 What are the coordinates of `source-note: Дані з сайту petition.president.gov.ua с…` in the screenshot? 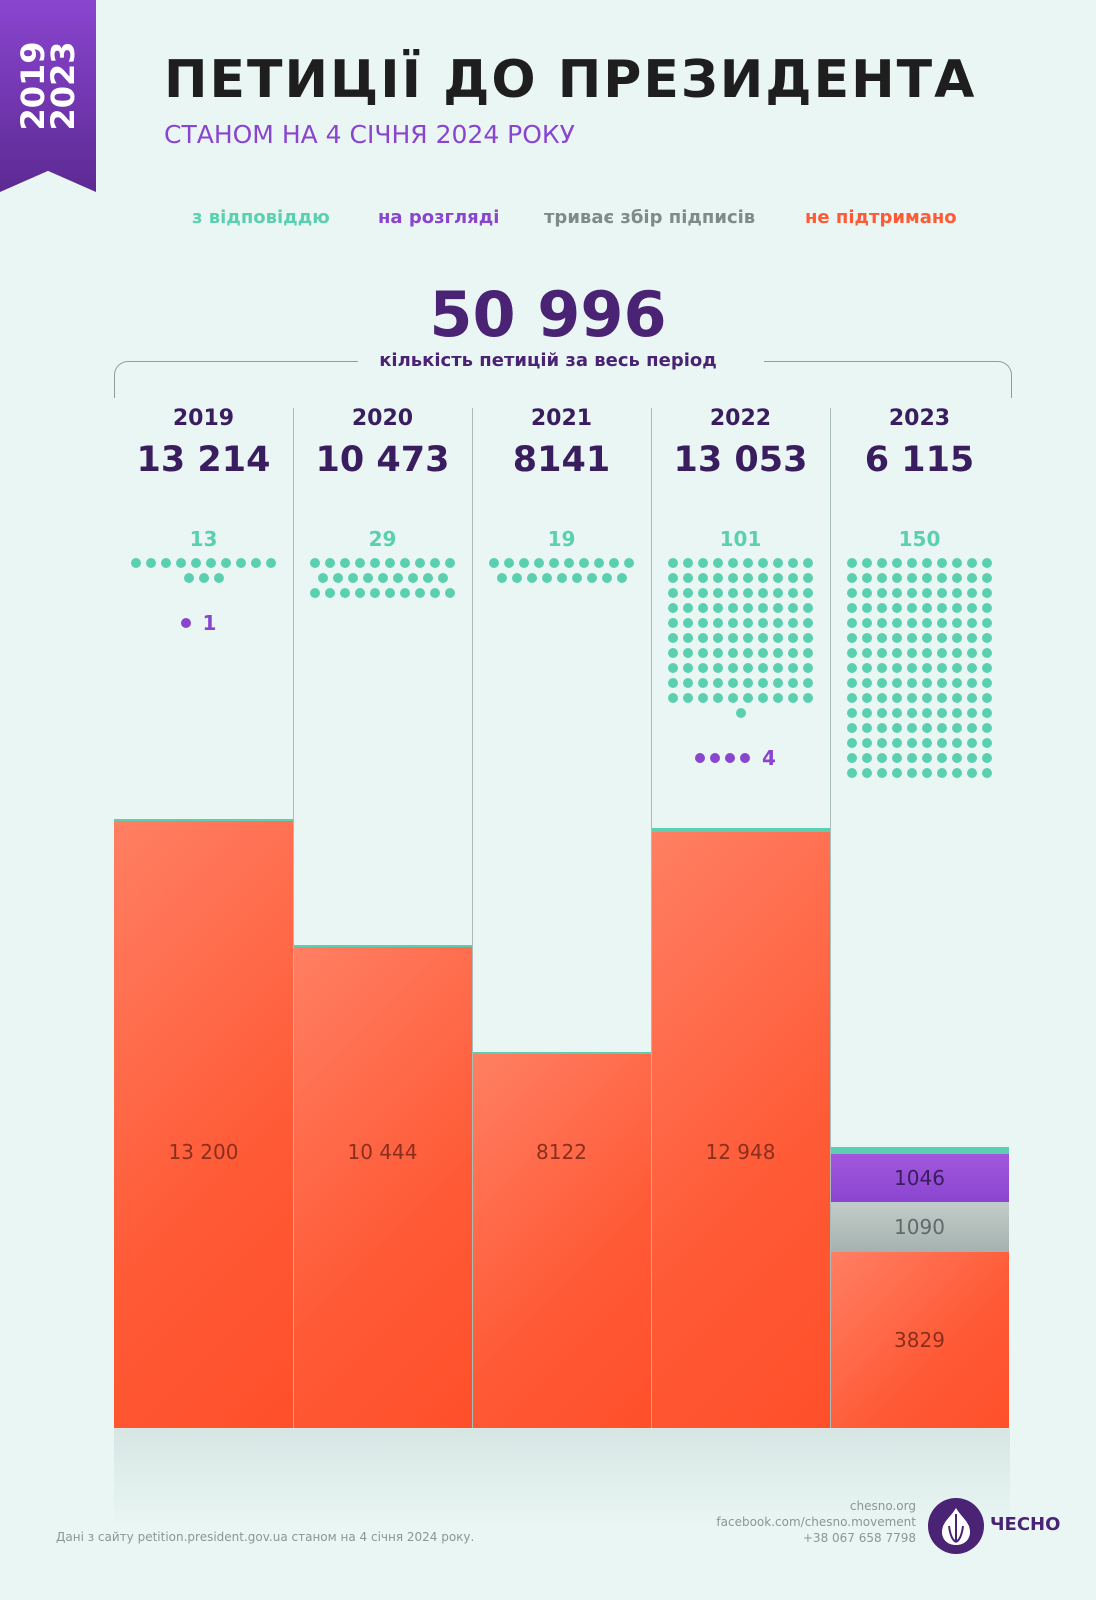 It's located at (265, 1537).